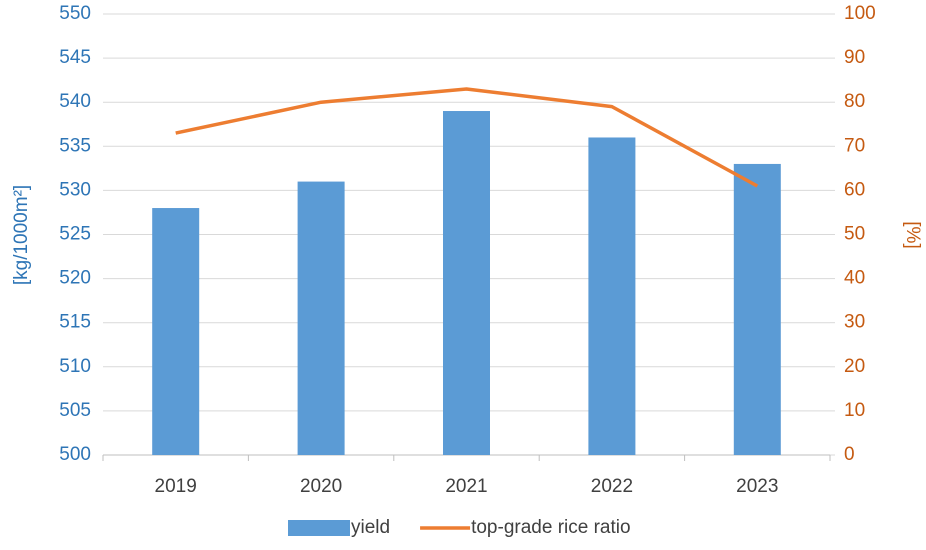 The image size is (926, 550). I want to click on y2-tick-label: 70, so click(854, 145).